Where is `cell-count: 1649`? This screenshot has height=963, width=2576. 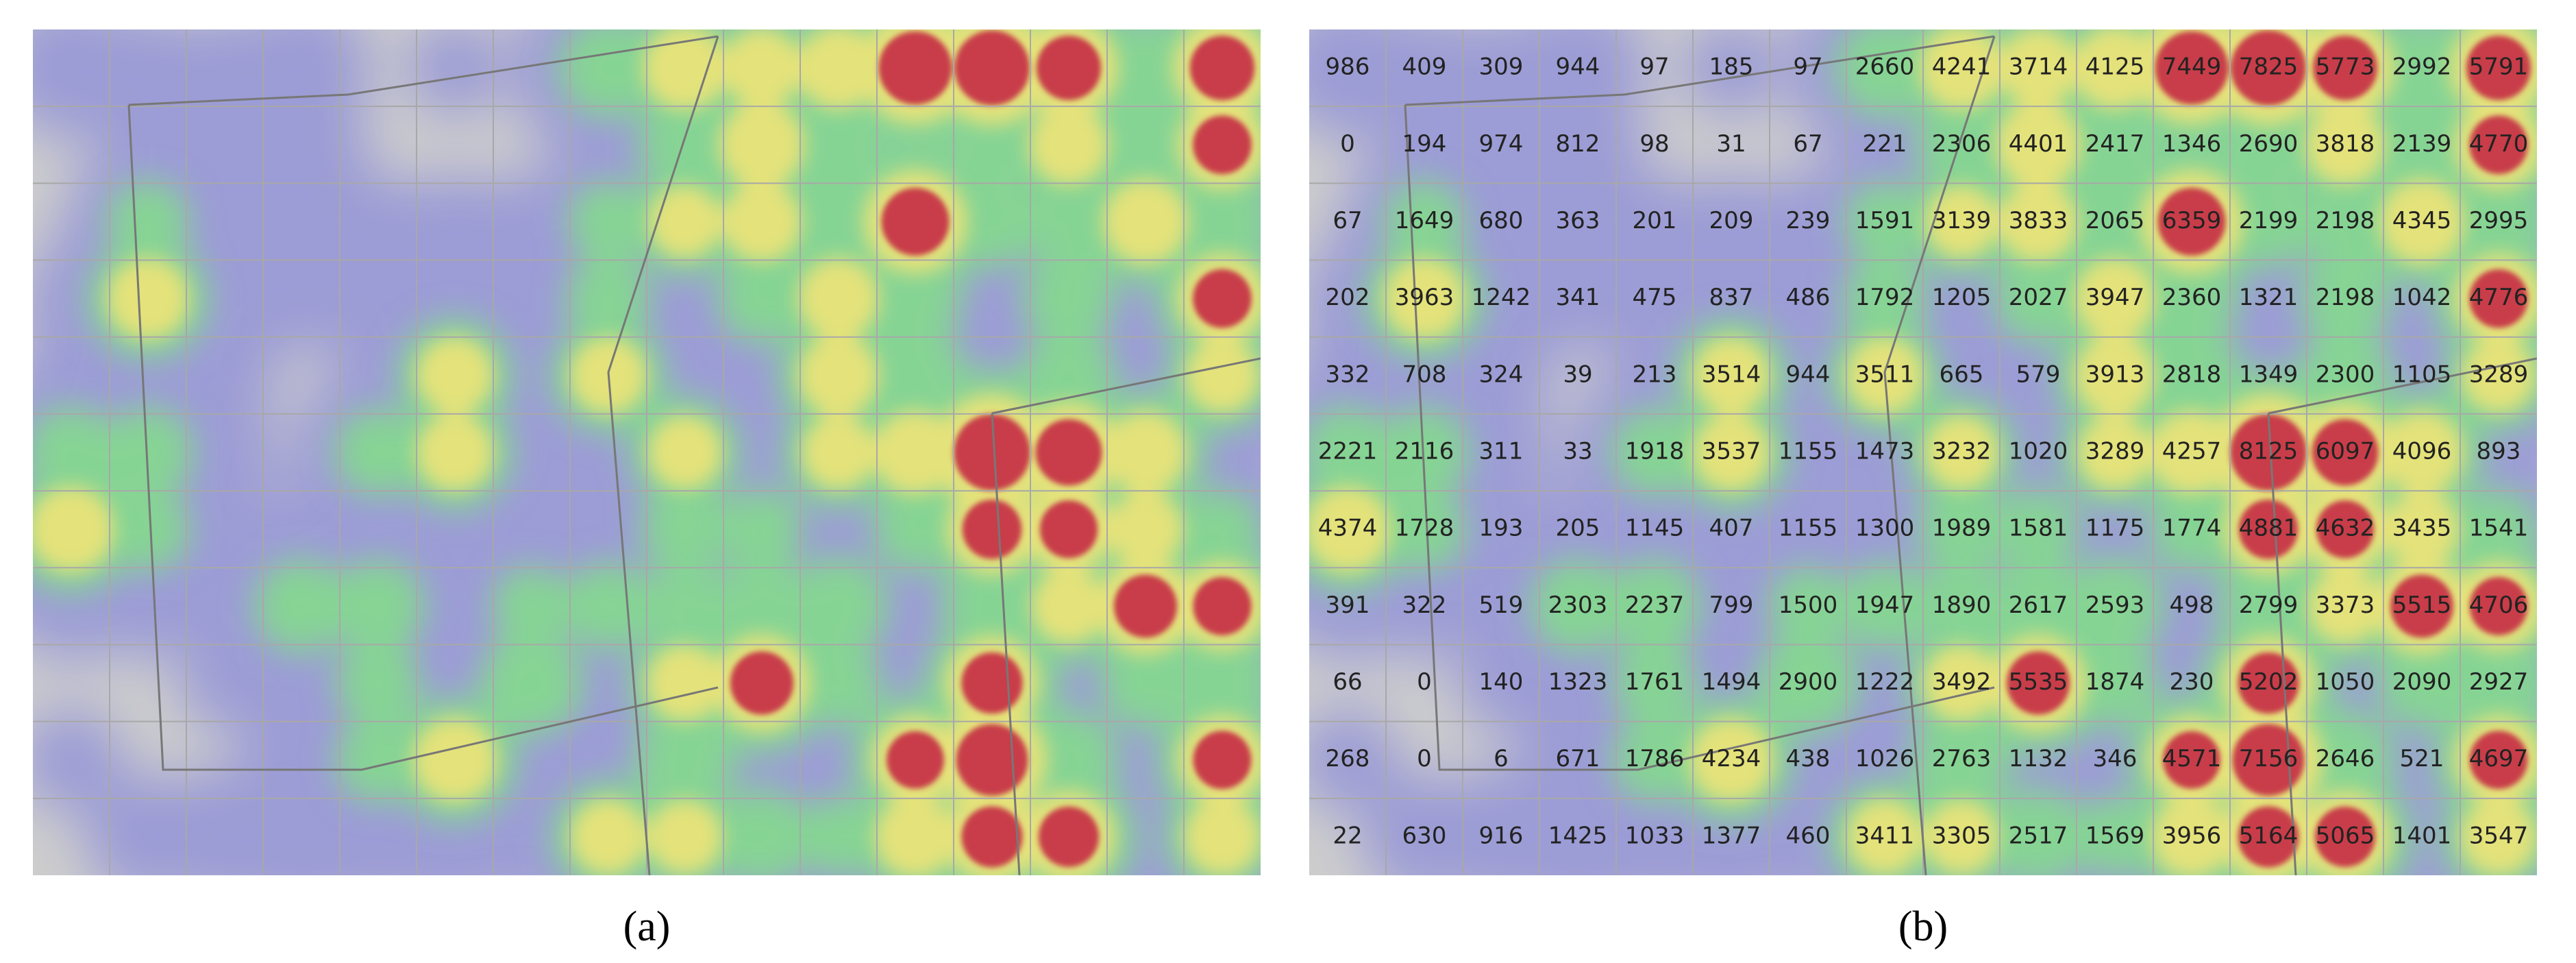 cell-count: 1649 is located at coordinates (1424, 221).